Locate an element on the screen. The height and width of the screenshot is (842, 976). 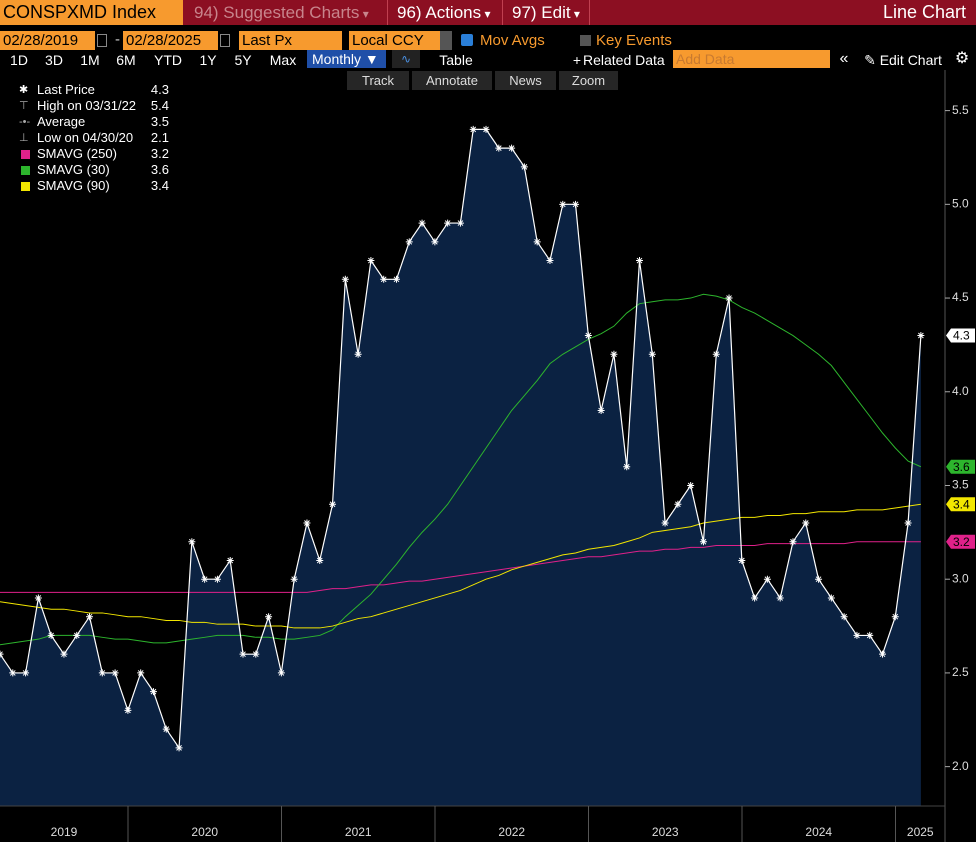
key-events-label: Key Events is located at coordinates (634, 40).